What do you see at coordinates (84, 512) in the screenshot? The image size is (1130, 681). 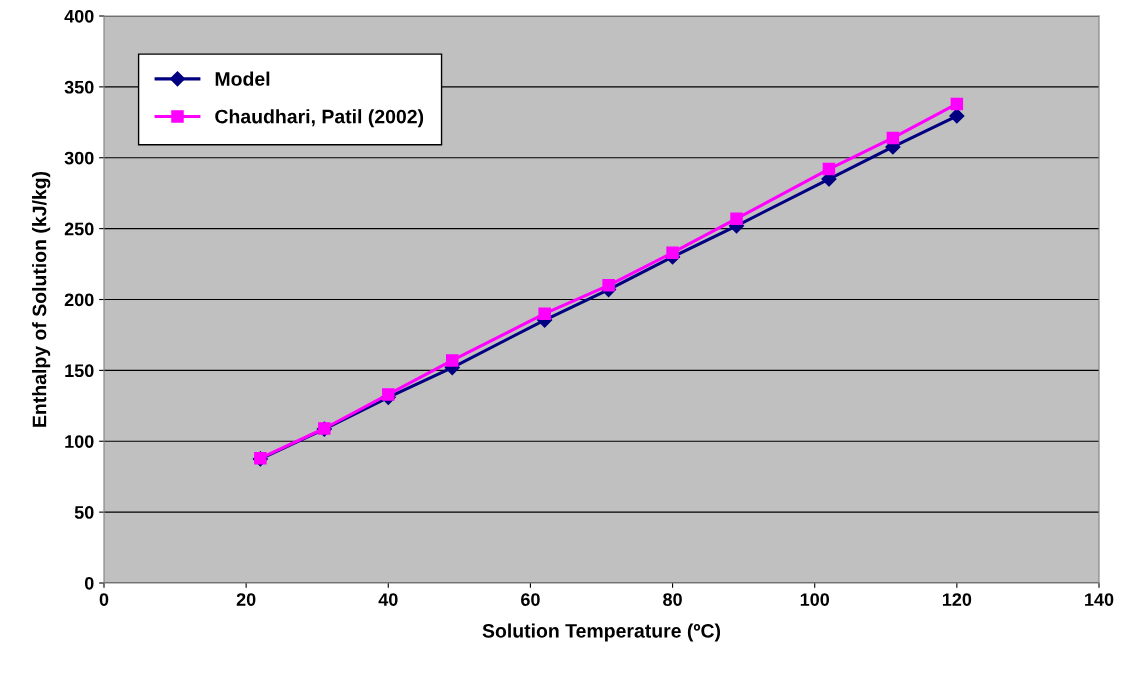 I see `y-tick-label: 50` at bounding box center [84, 512].